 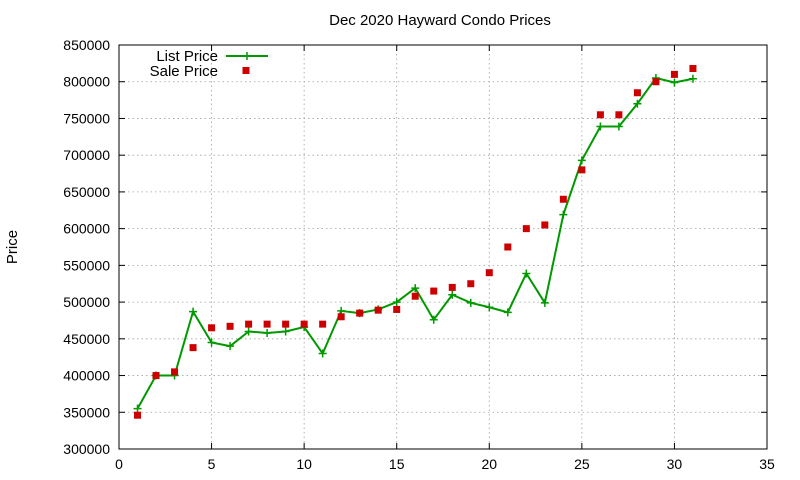 What do you see at coordinates (397, 464) in the screenshot?
I see `x-tick-label: 15` at bounding box center [397, 464].